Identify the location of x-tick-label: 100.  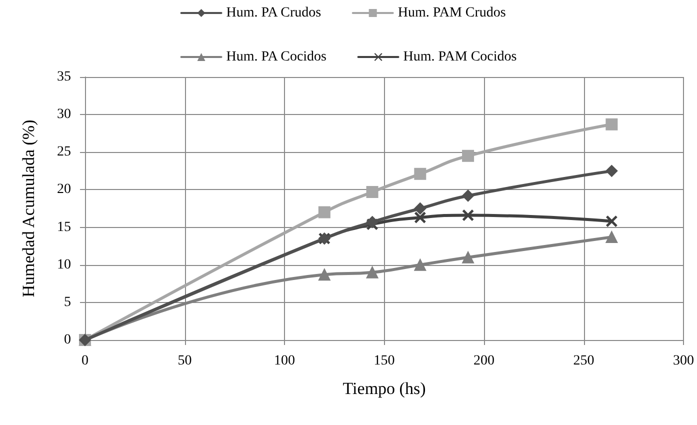
(284, 361).